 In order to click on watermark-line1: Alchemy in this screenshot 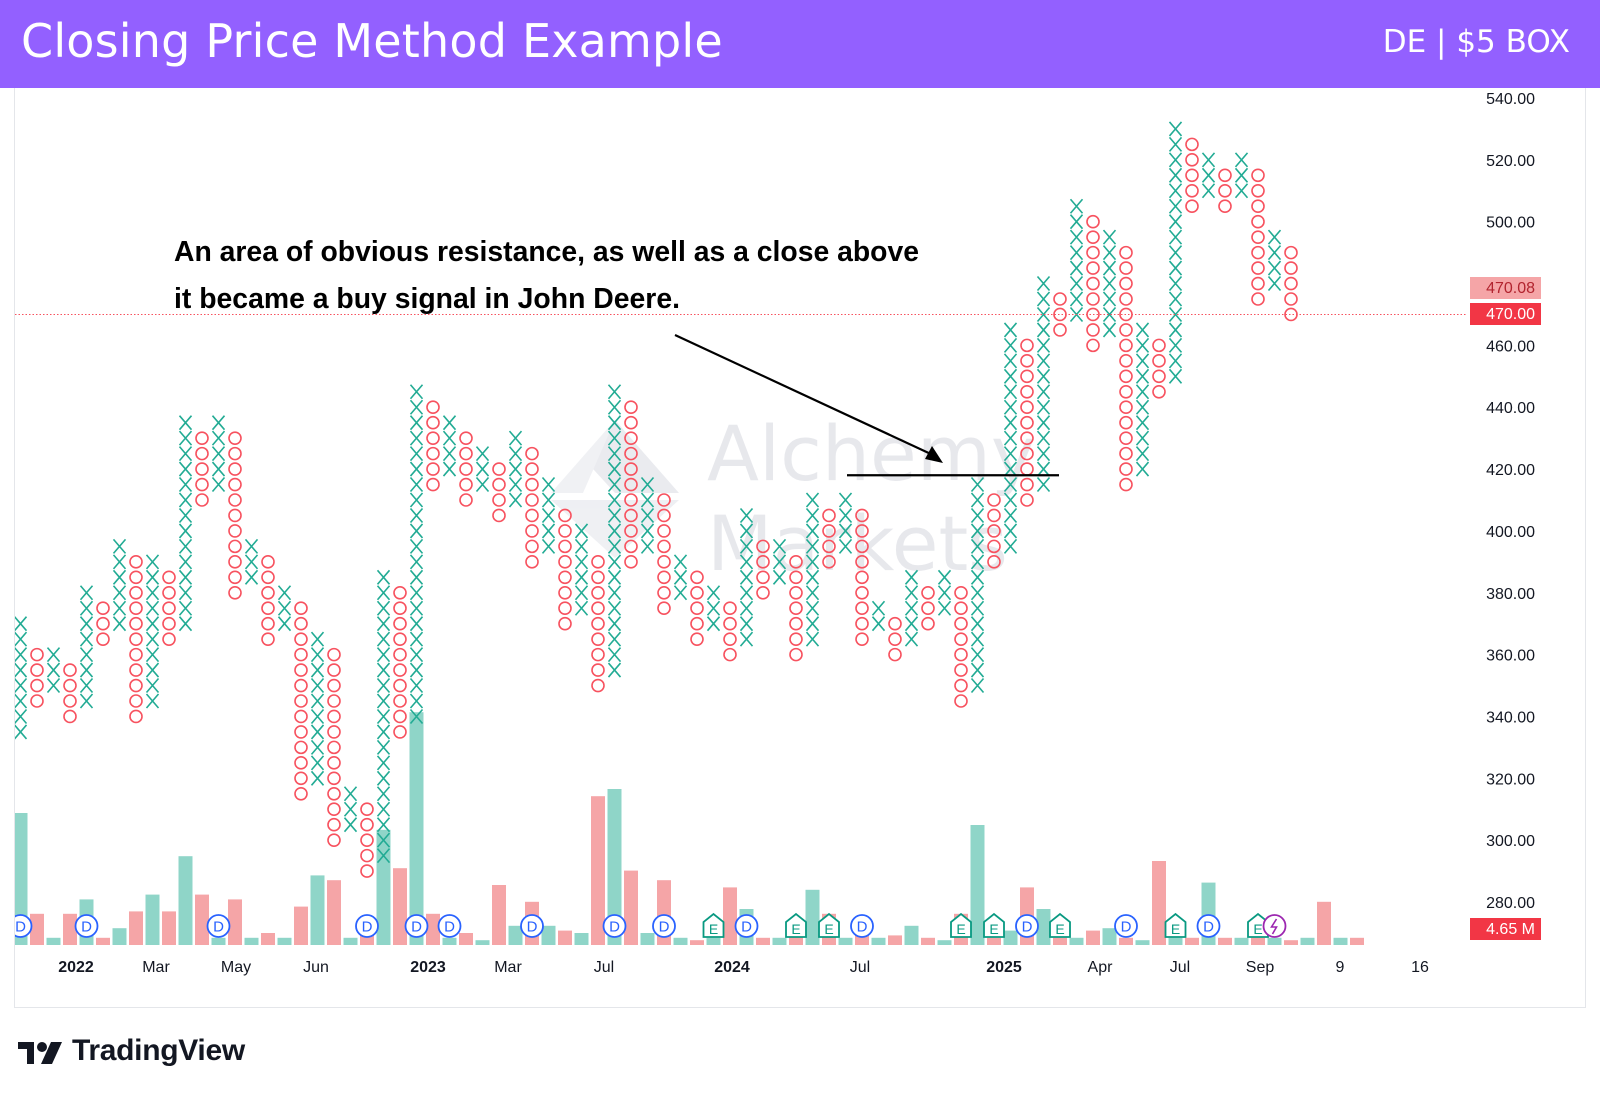, I will do `click(871, 453)`.